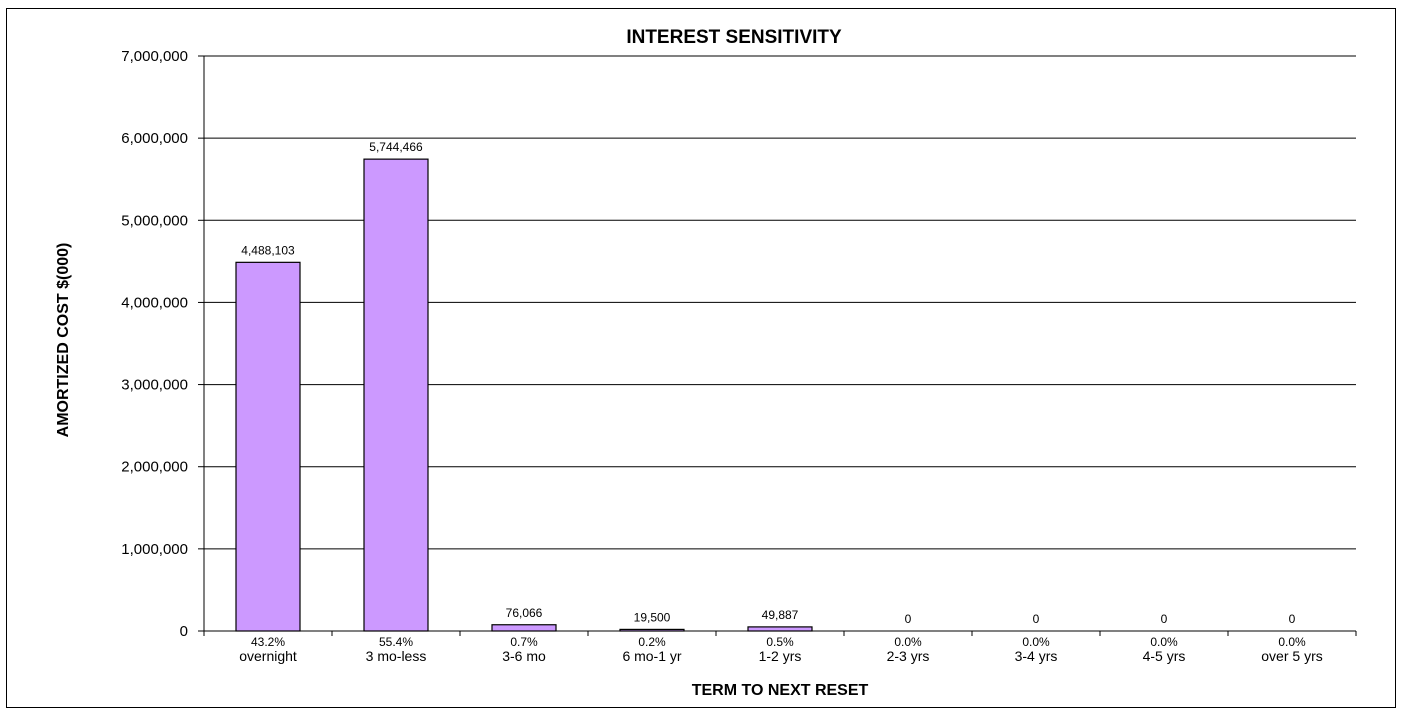  What do you see at coordinates (524, 656) in the screenshot?
I see `x-tick-label: 3-6 mo` at bounding box center [524, 656].